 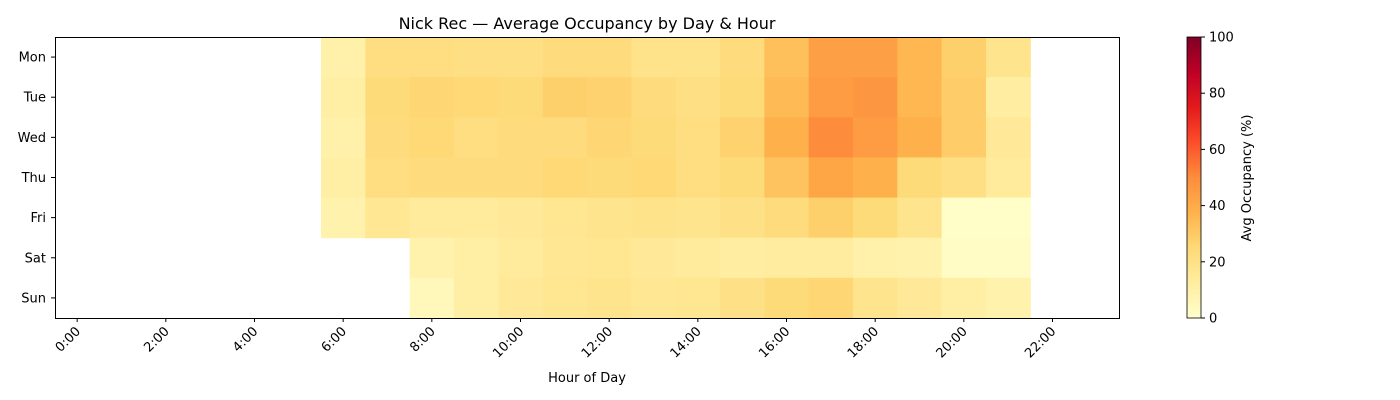 I want to click on x-tick-label: 10:00, so click(x=508, y=342).